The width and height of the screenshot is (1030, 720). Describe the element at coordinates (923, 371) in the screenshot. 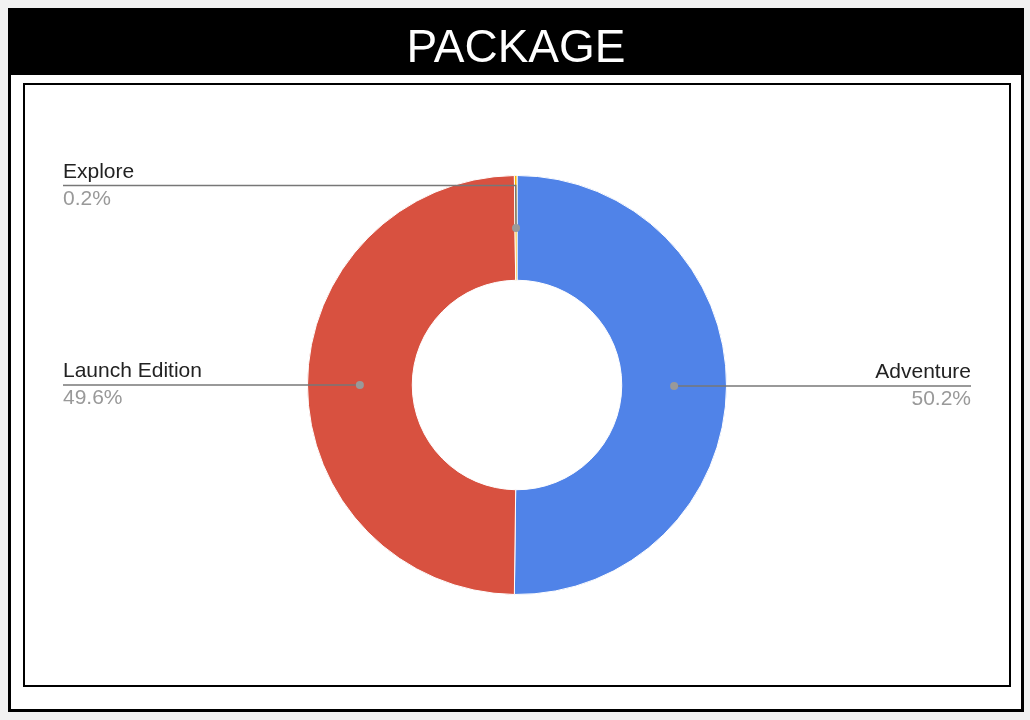

I see `slice-label: Adventure` at that location.